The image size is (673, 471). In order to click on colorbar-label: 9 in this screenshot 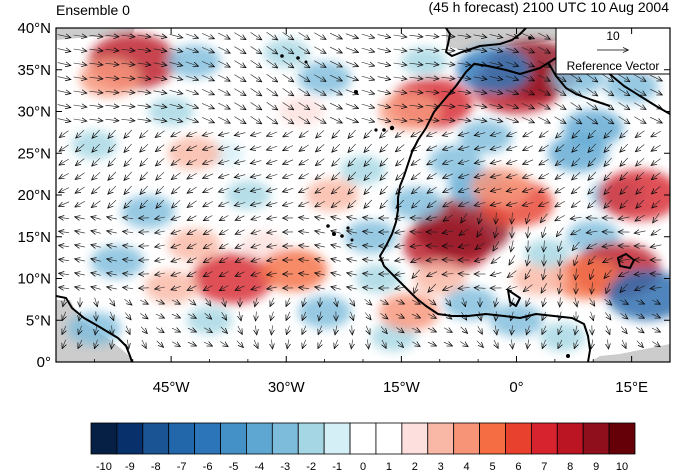, I will do `click(596, 466)`.